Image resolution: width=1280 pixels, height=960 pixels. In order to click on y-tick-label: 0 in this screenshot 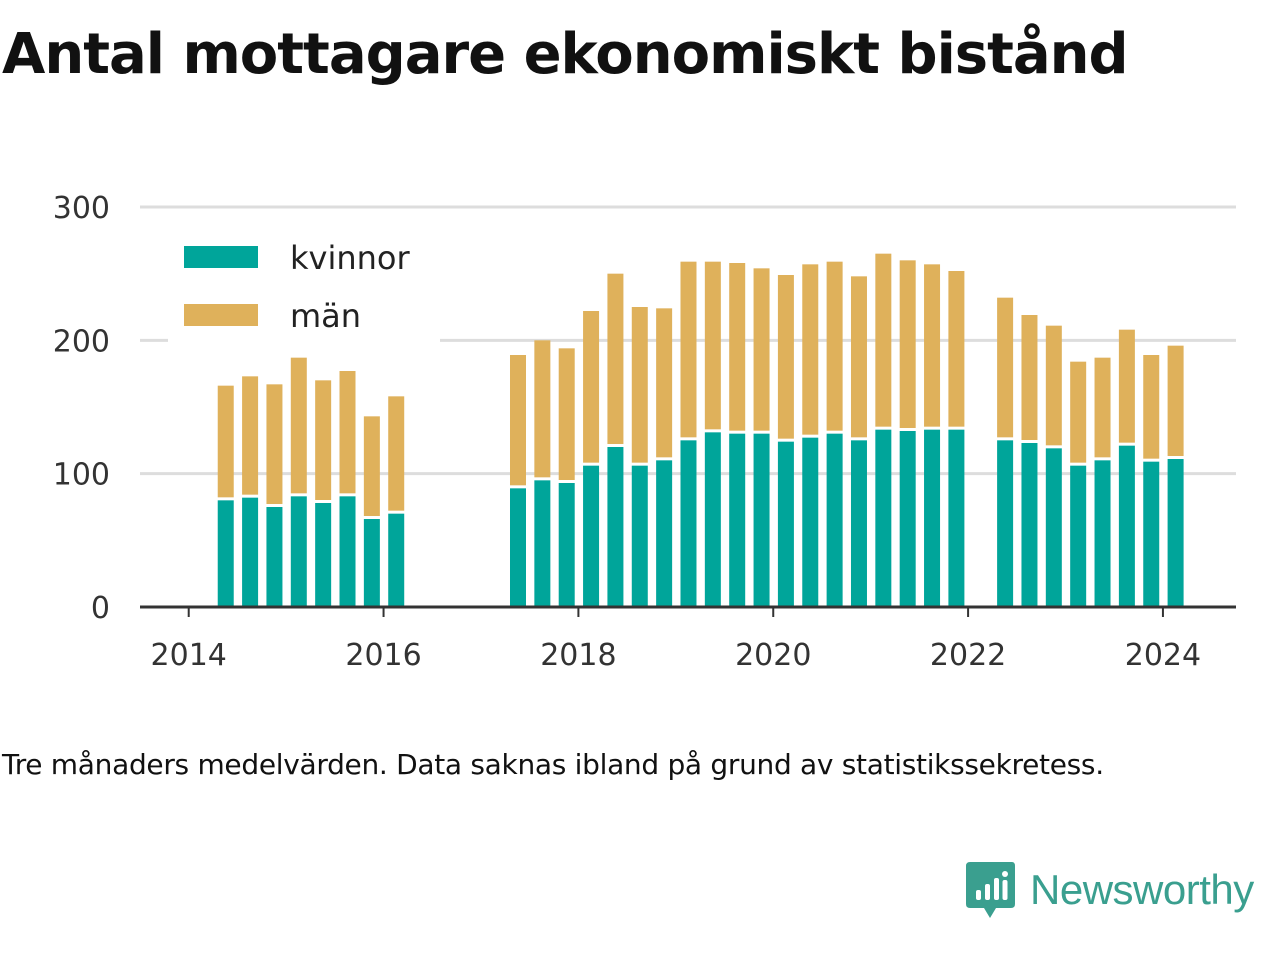, I will do `click(100, 608)`.